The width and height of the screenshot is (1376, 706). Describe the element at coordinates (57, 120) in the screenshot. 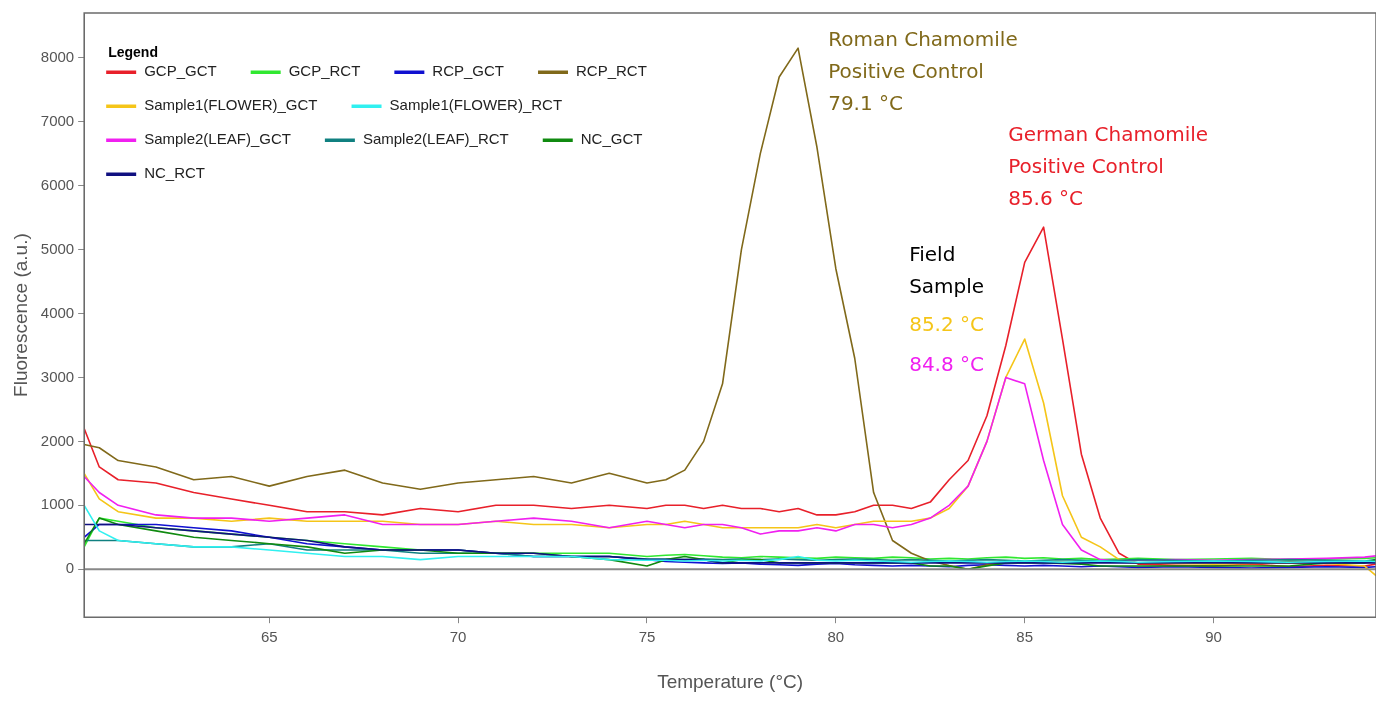

I see `y-tick-label: 7000` at that location.